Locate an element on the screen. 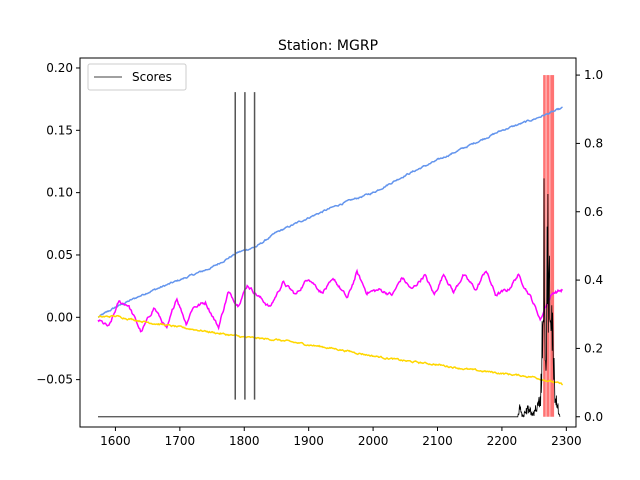 Image resolution: width=640 pixels, height=480 pixels. y-right-tick-label: 0.2 is located at coordinates (593, 348).